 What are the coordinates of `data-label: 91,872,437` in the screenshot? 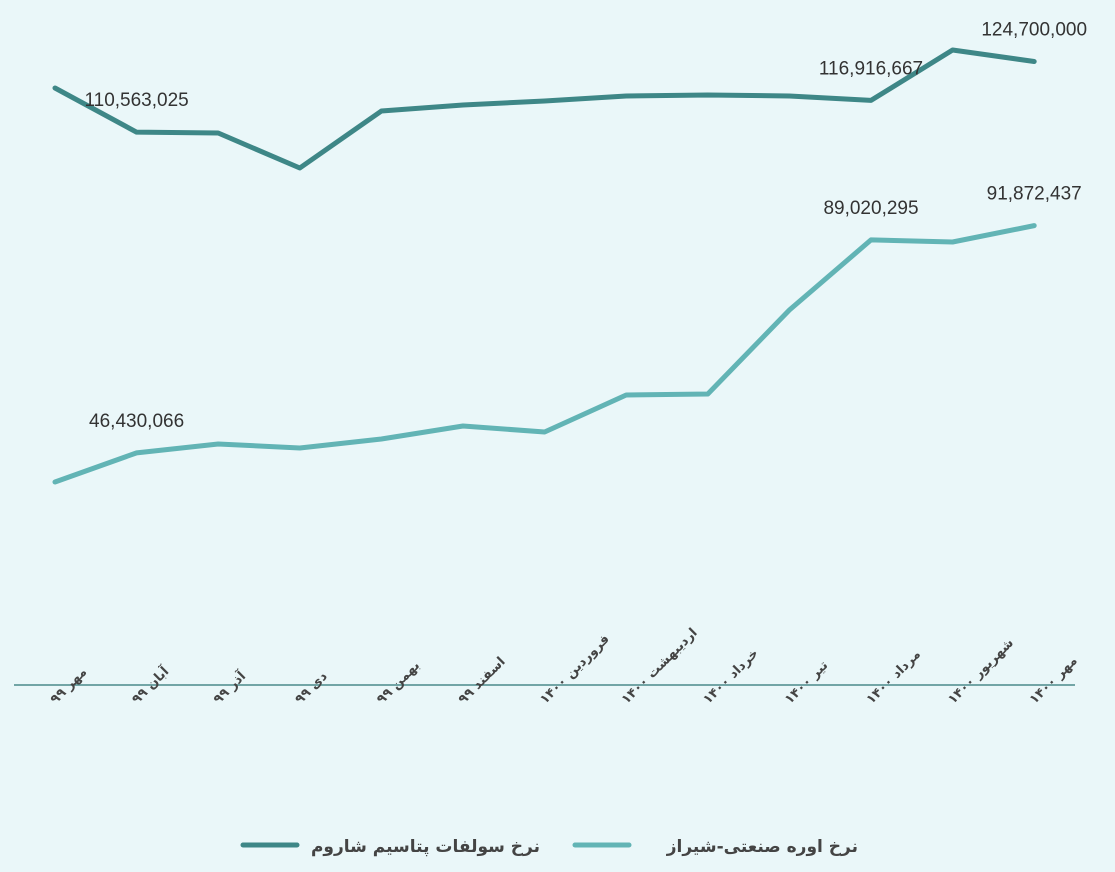 It's located at (1034, 194).